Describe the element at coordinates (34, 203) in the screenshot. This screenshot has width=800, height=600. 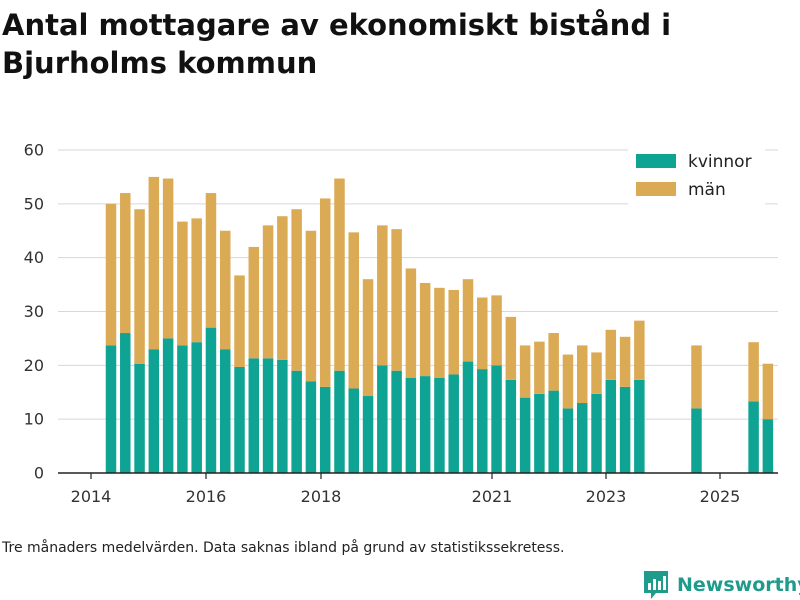
I see `y-tick-label: 50` at that location.